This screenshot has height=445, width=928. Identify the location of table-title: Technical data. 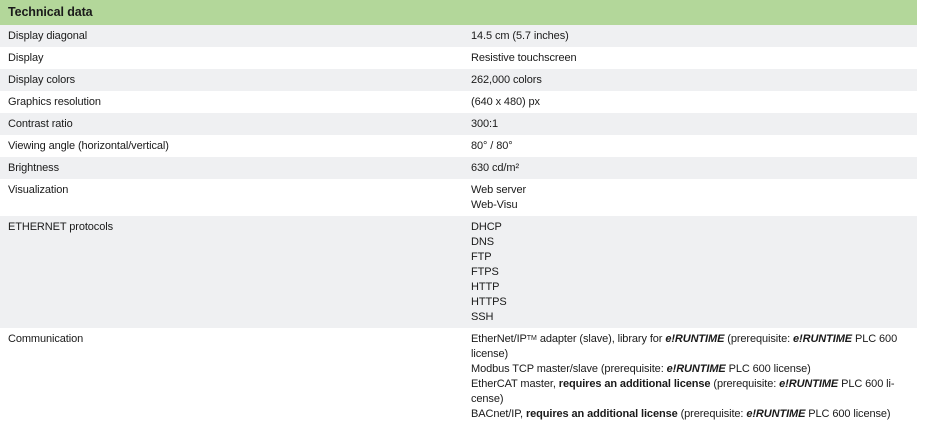
(50, 12).